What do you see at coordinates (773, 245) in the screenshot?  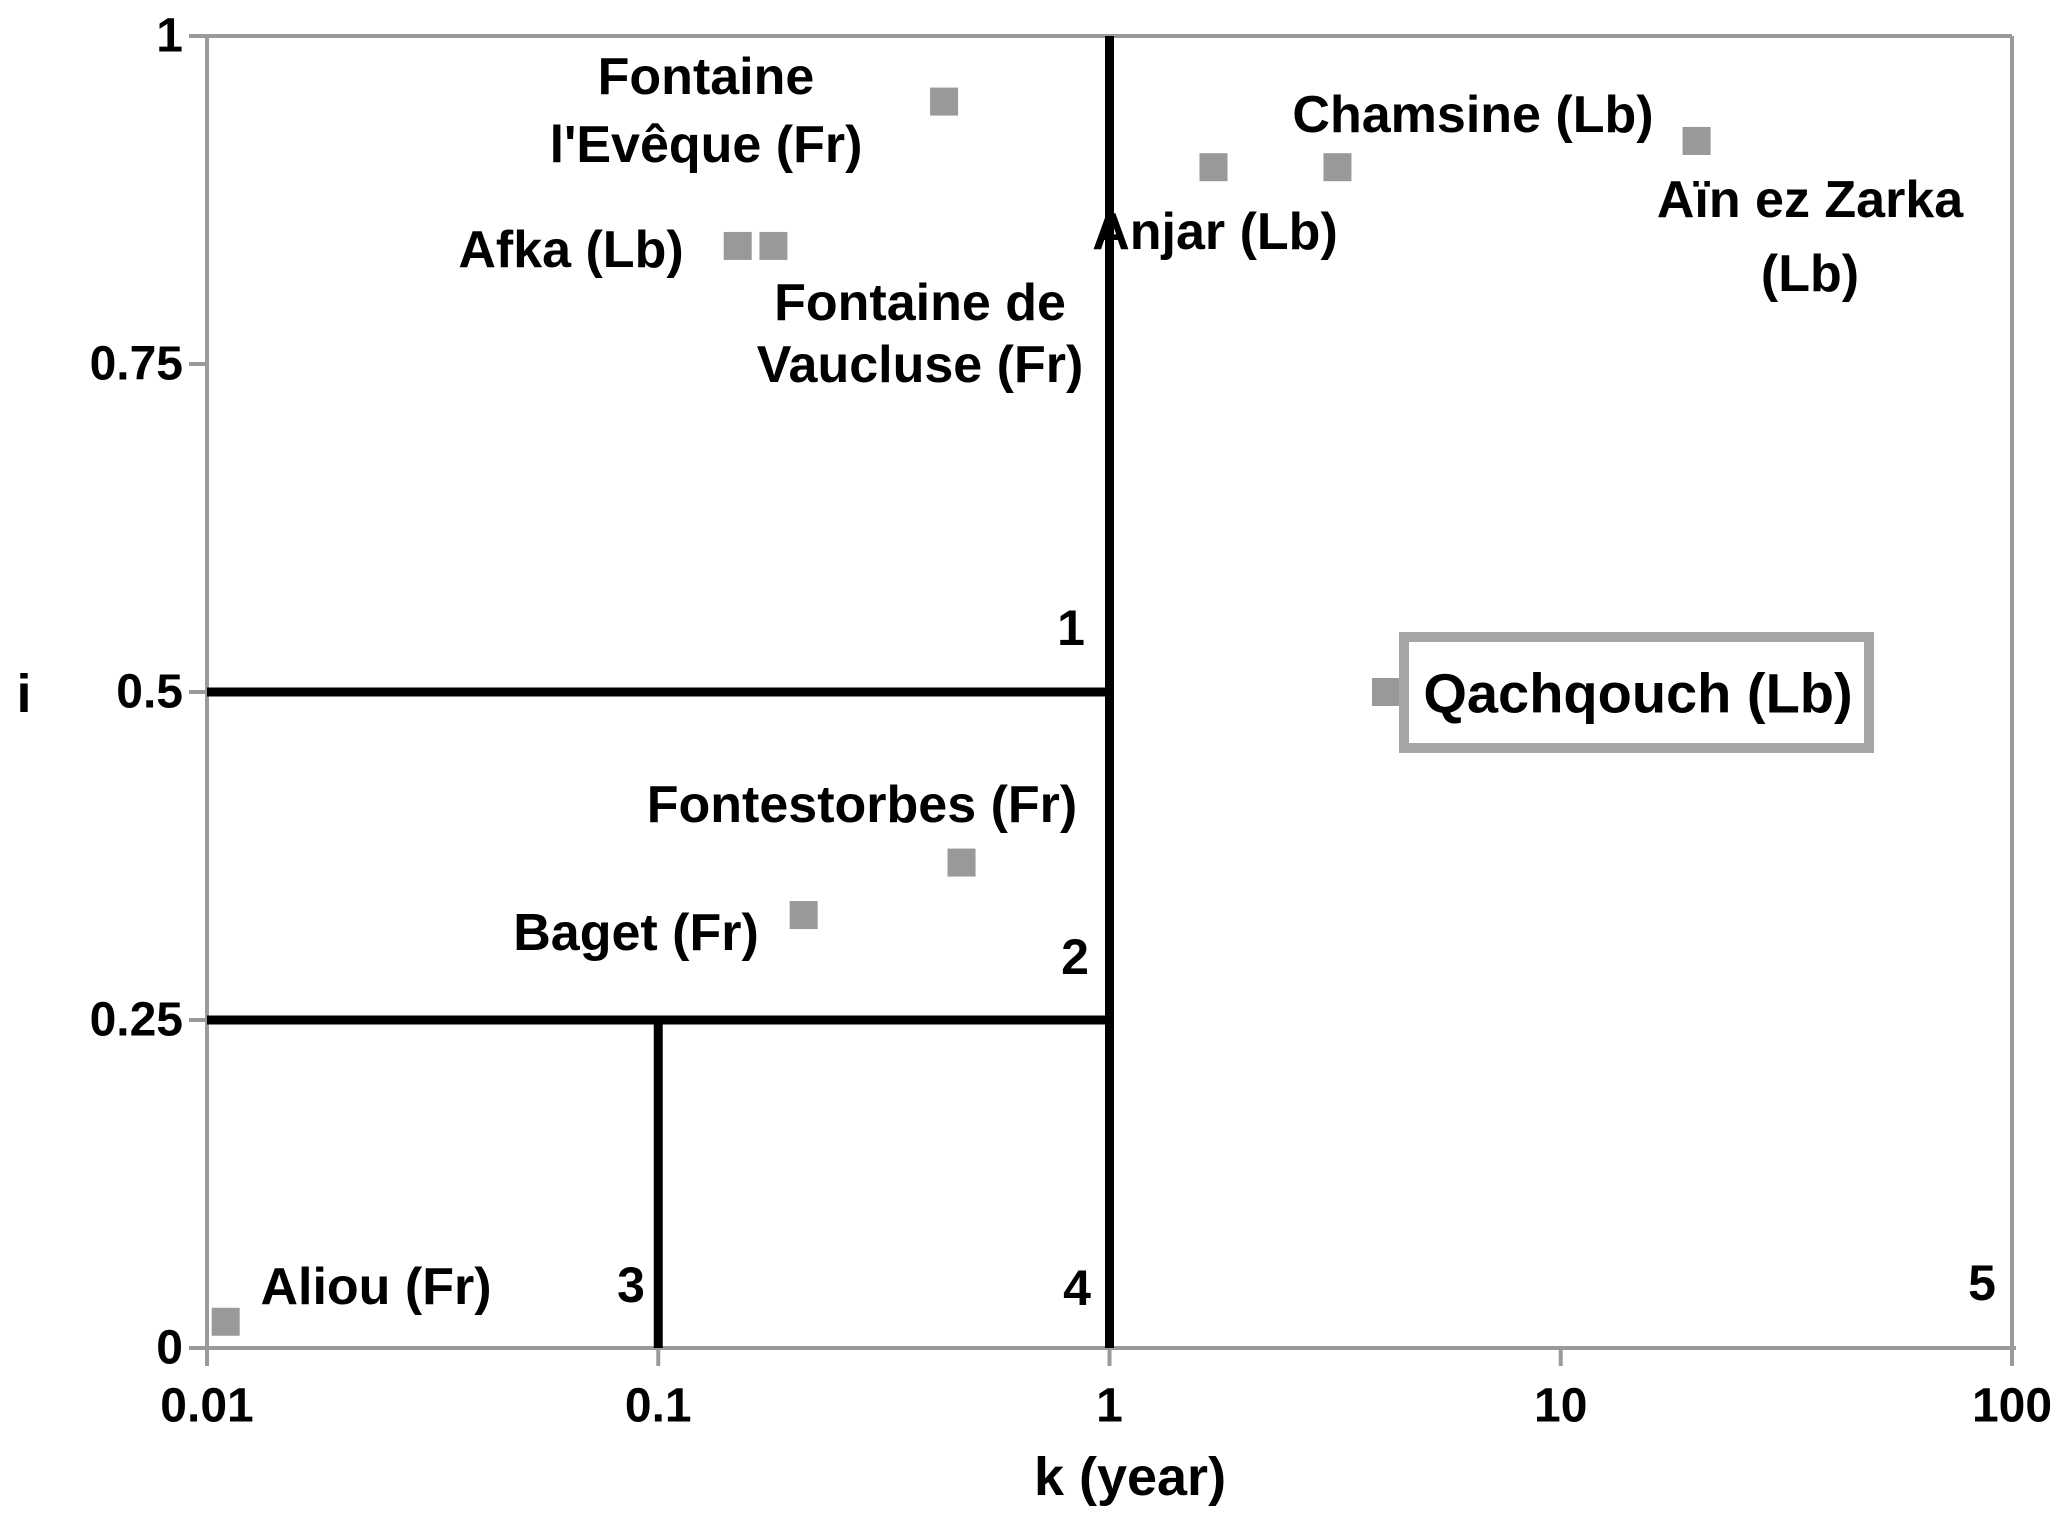 I see `data-point-marker-fontaine-de-vaucluse-fr` at bounding box center [773, 245].